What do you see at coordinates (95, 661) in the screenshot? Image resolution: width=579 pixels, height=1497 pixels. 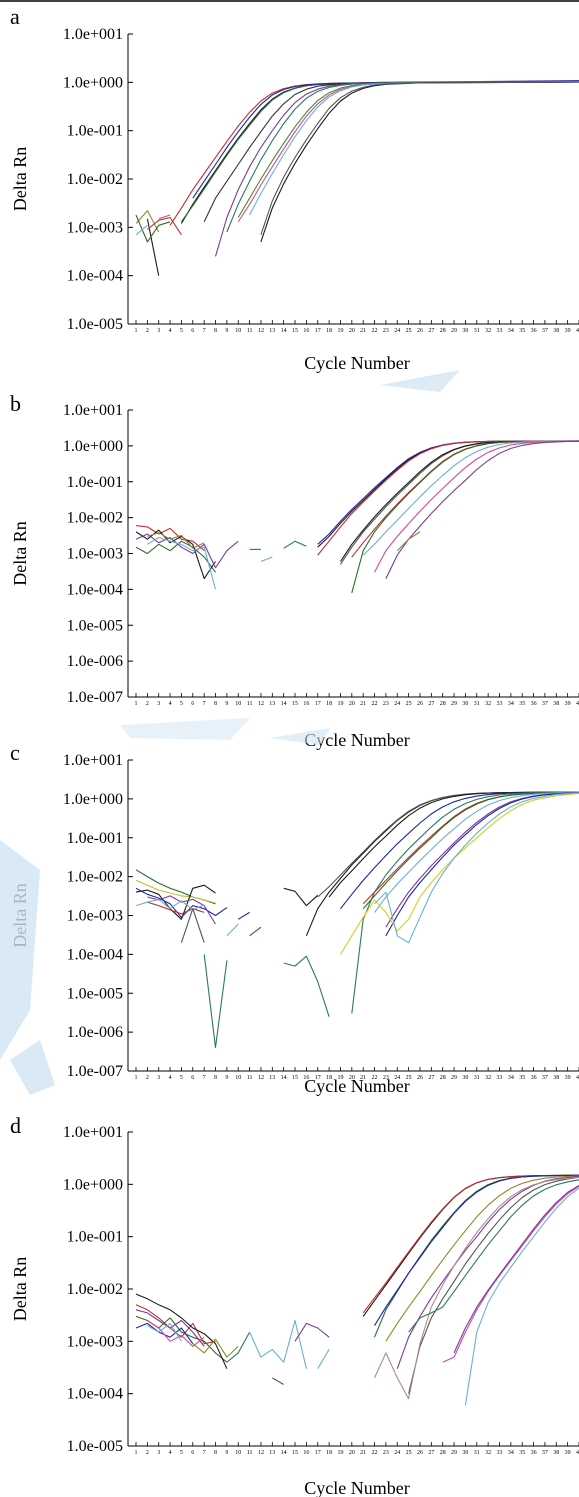 I see `y-tick-label: 1.0e-006` at bounding box center [95, 661].